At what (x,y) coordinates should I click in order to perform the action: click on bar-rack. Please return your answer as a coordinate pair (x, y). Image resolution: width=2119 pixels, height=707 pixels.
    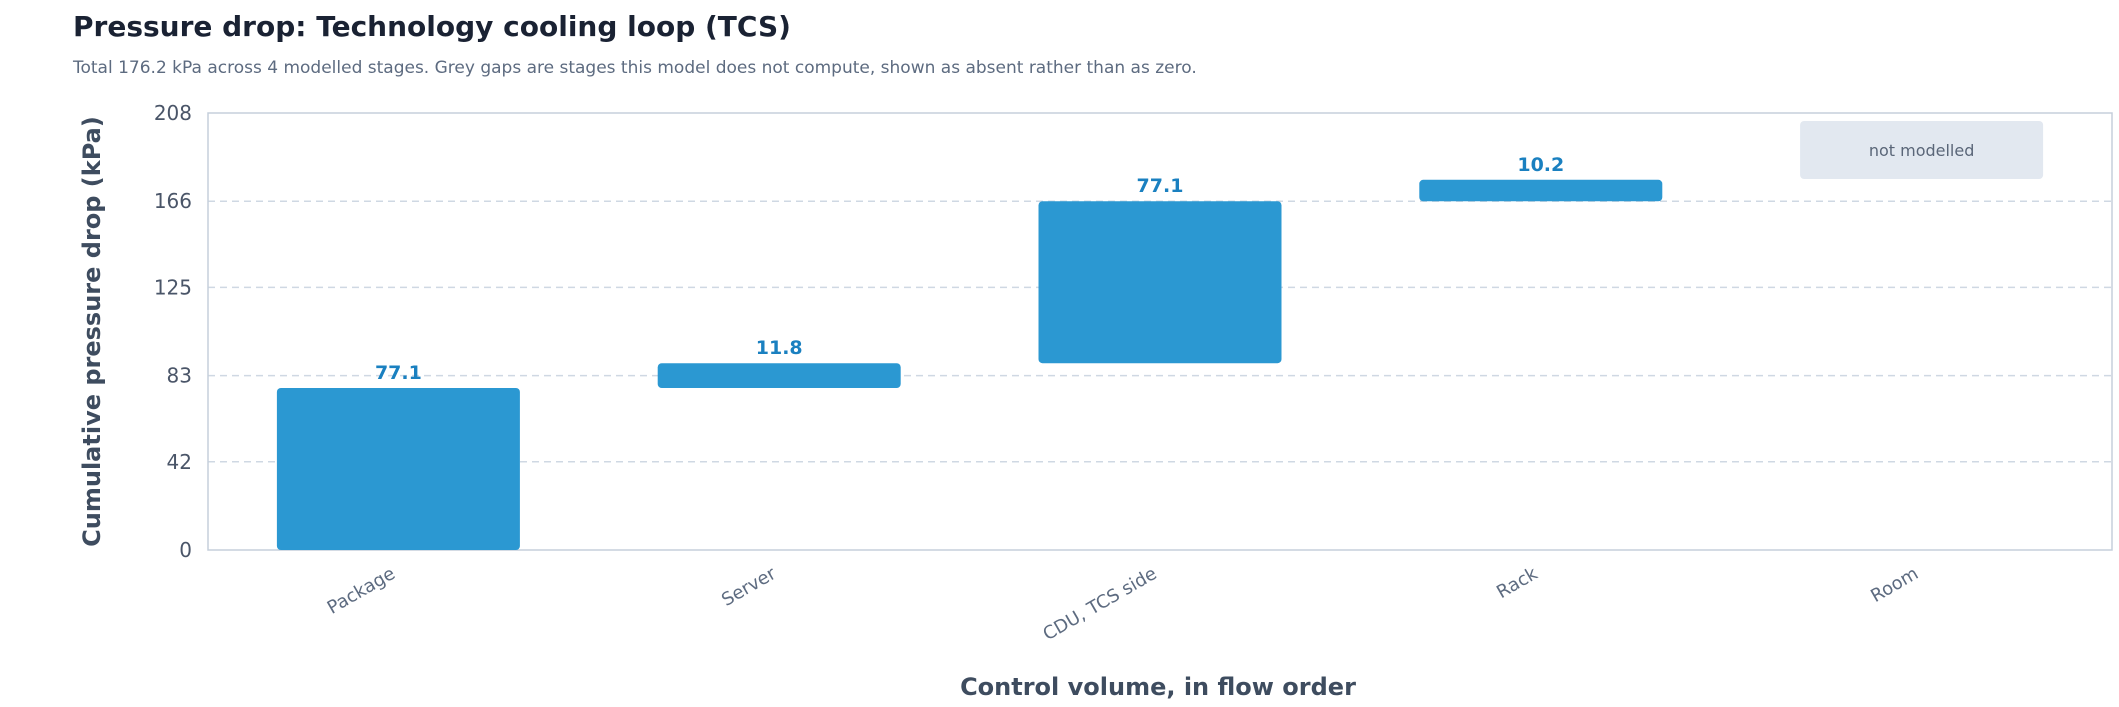
    Looking at the image, I should click on (1541, 190).